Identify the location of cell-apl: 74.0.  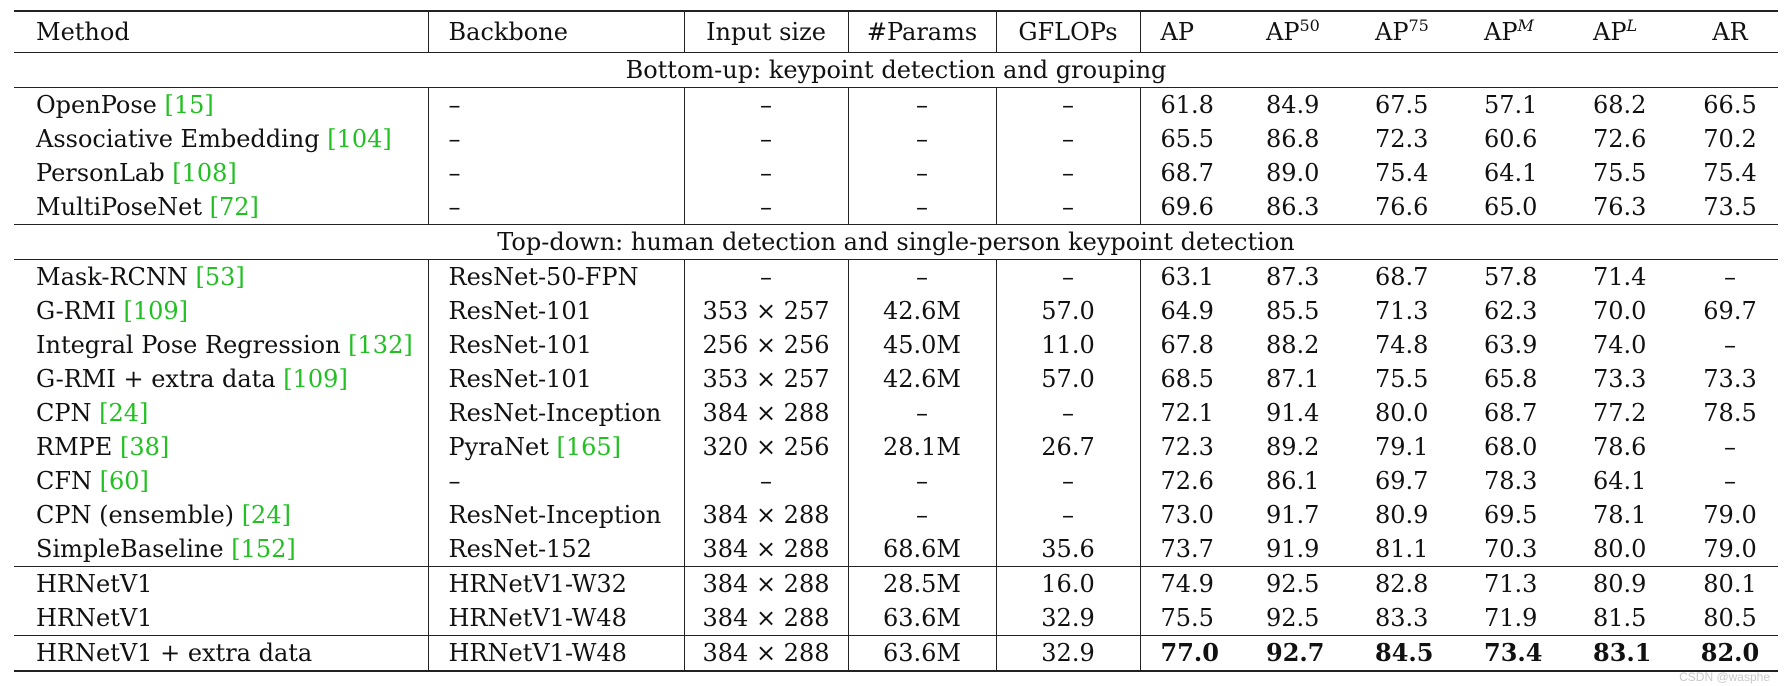
(1627, 345).